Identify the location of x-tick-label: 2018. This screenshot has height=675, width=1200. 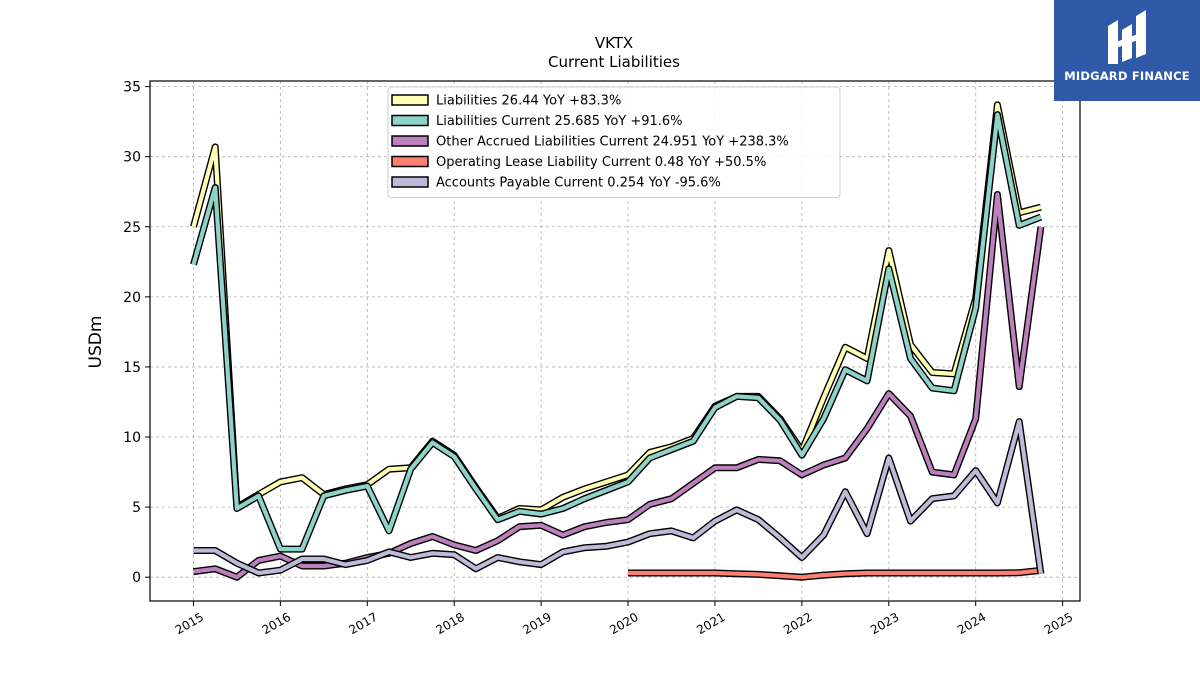
(449, 623).